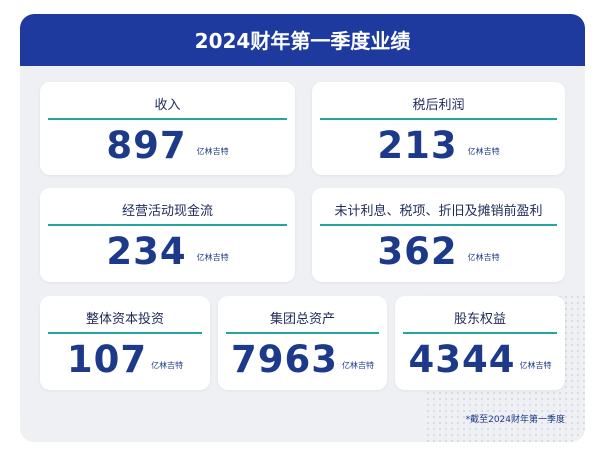 Image resolution: width=609 pixels, height=469 pixels. What do you see at coordinates (417, 145) in the screenshot?
I see `card-value: 213` at bounding box center [417, 145].